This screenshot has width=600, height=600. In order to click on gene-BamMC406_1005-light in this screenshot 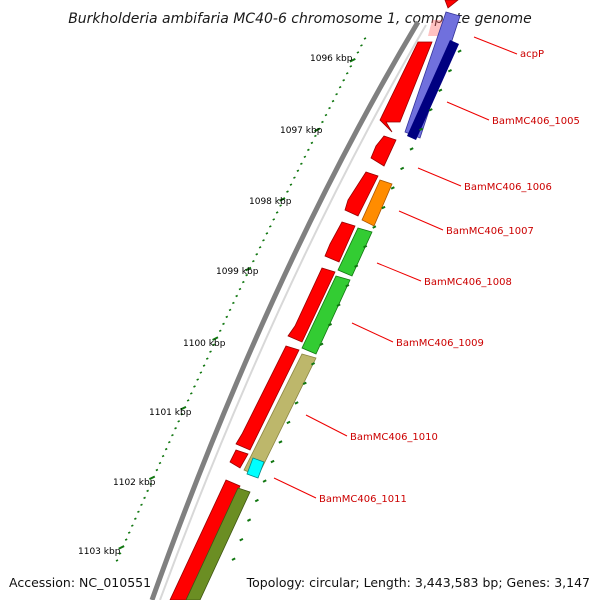, I will do `click(432, 75)`.